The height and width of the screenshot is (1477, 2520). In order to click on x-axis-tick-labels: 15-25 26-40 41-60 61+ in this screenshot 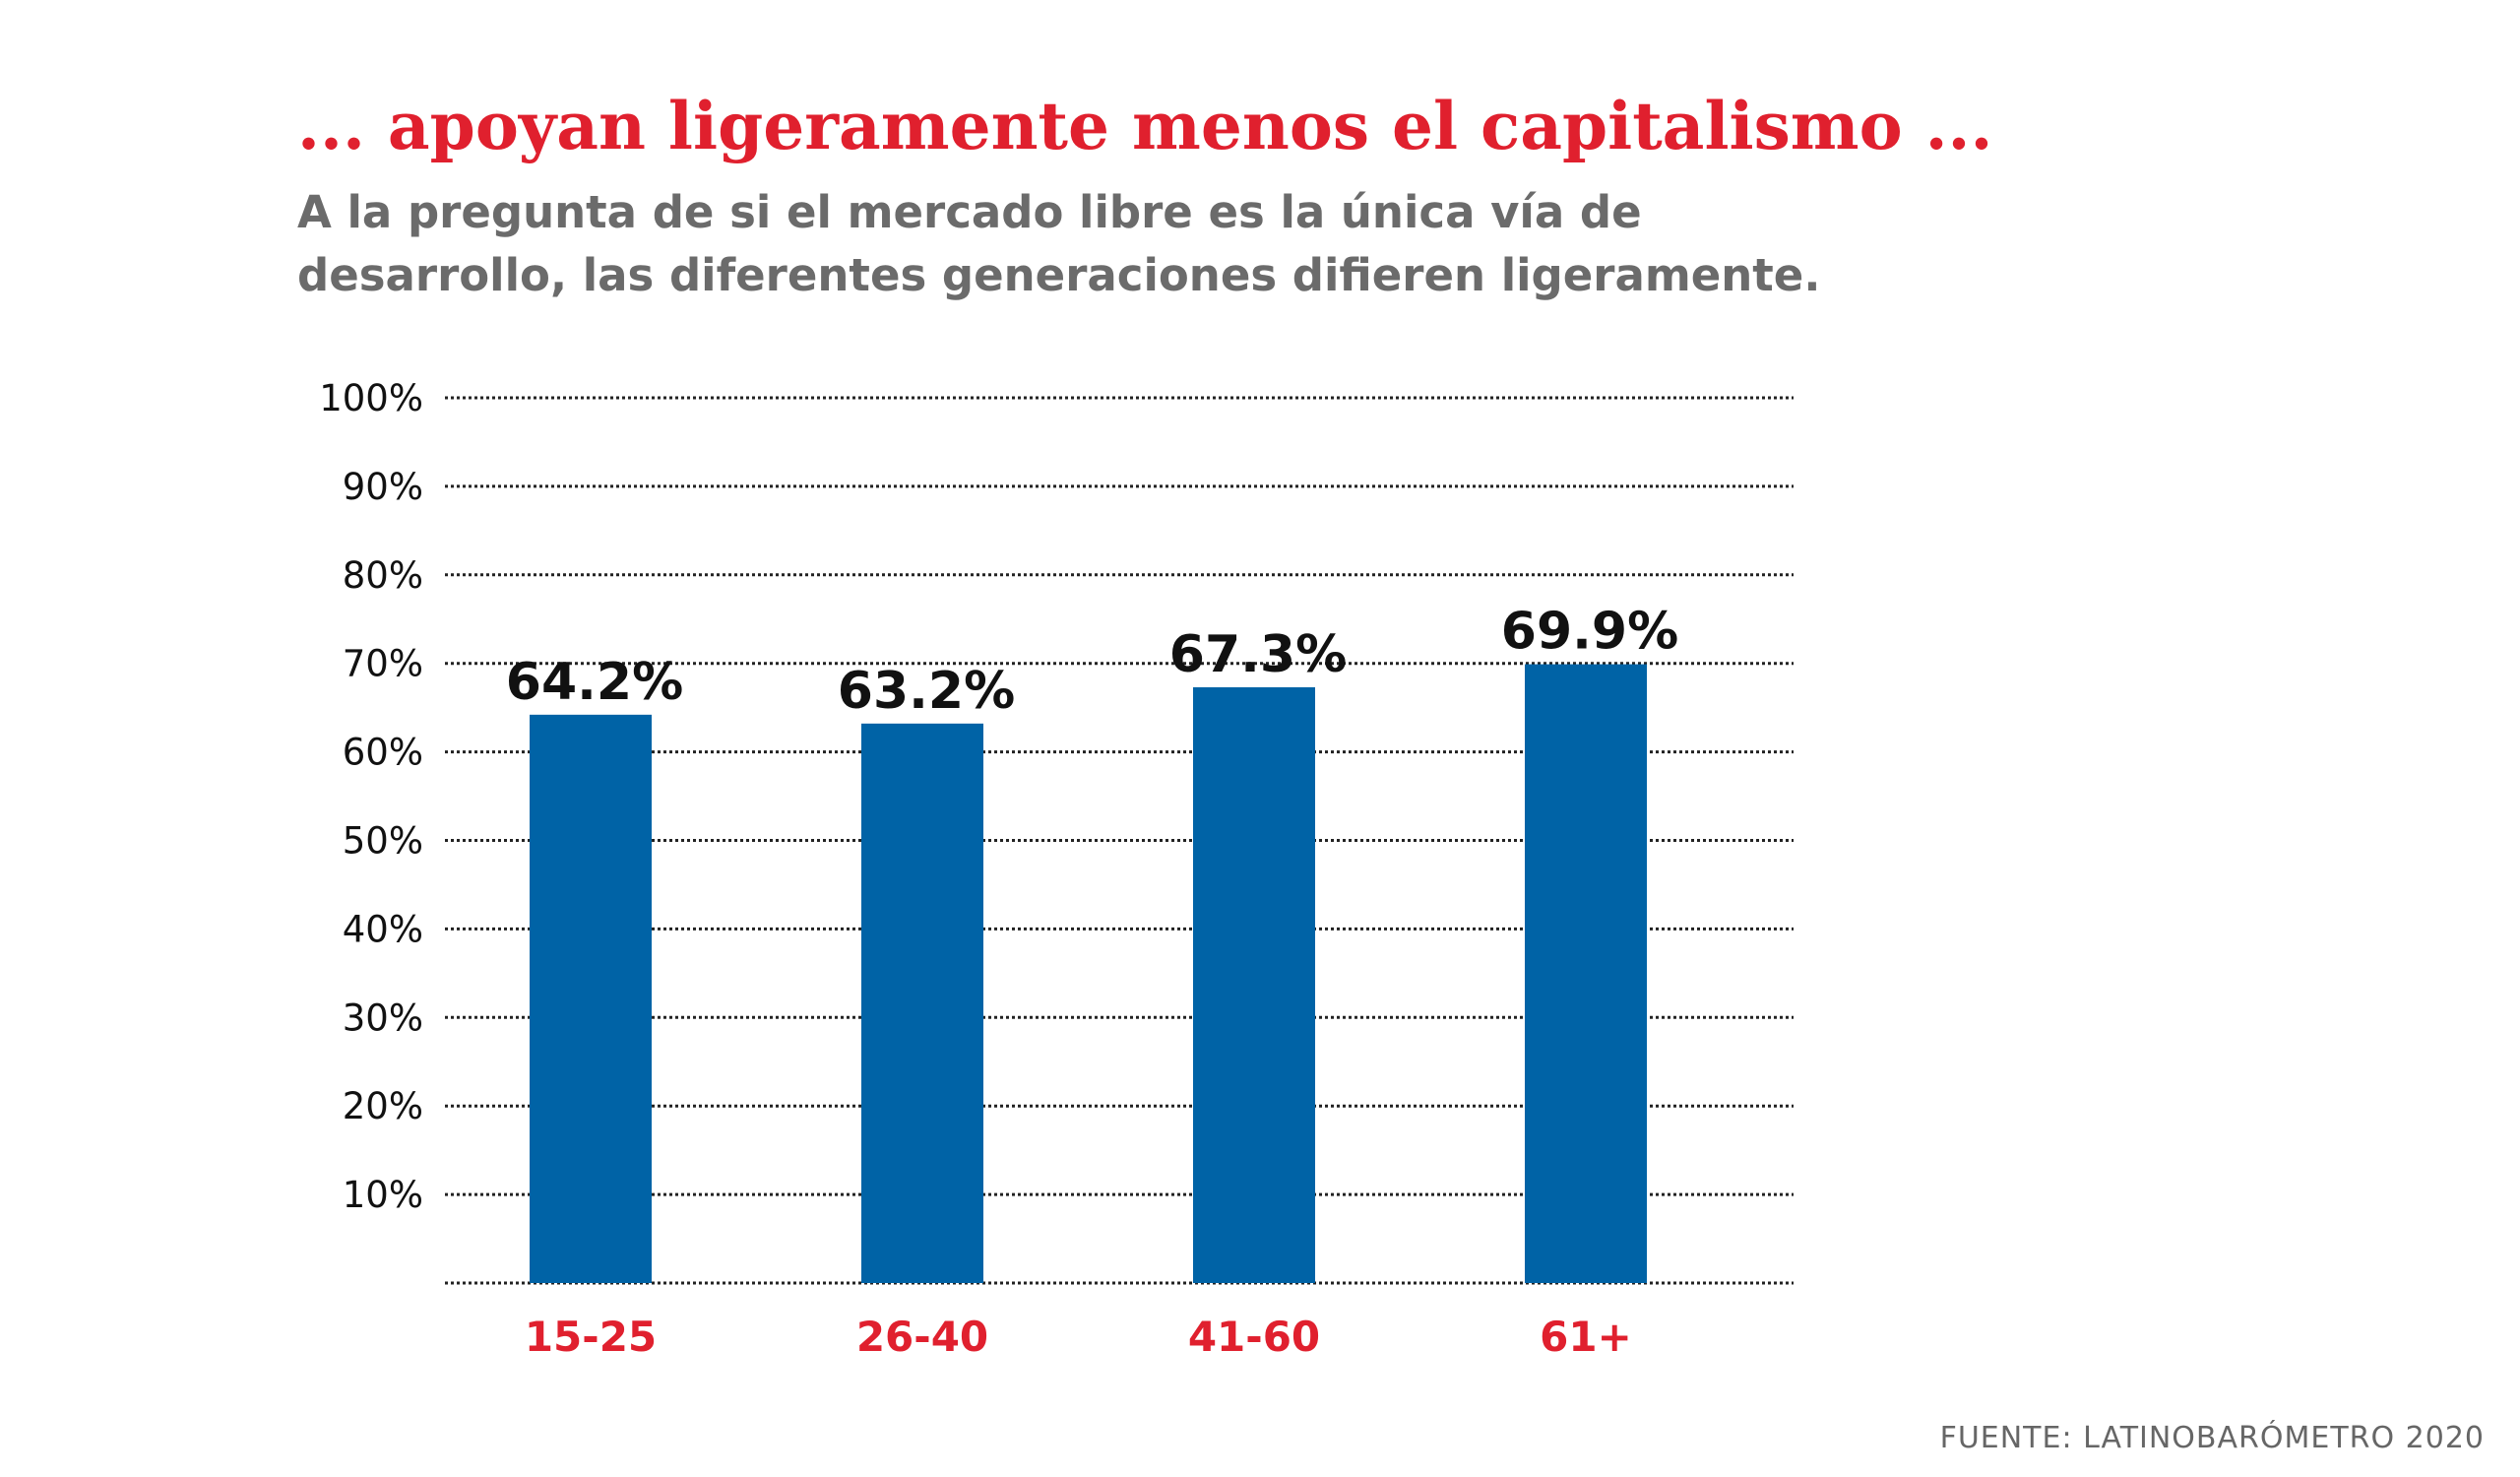, I will do `click(1078, 1337)`.